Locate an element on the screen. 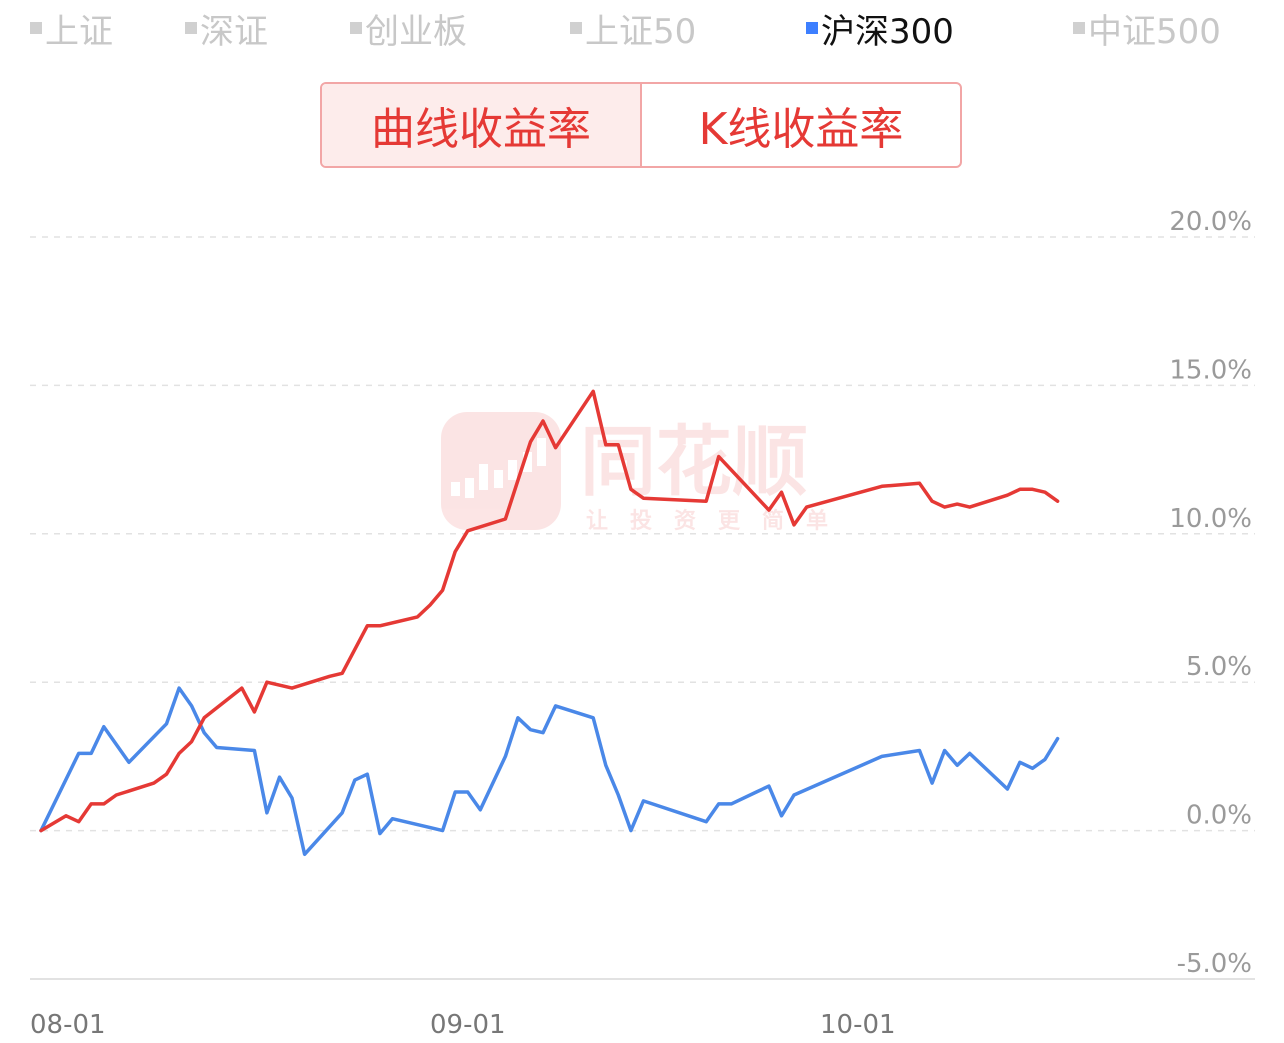 Image resolution: width=1284 pixels, height=1043 pixels. index-tab-sse50: 上证50 is located at coordinates (633, 30).